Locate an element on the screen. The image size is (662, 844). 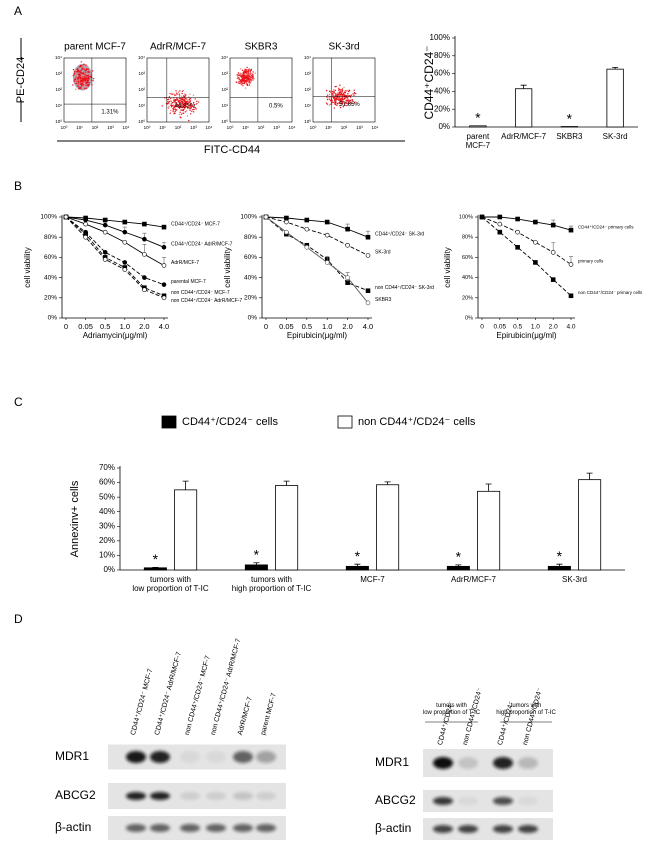
x-tick-label: AdrR/MCF-7 is located at coordinates (523, 136).